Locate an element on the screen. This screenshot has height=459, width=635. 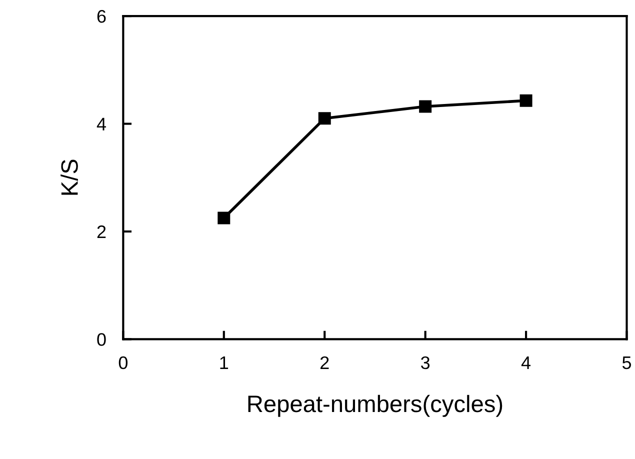
y-tick-label: 0 is located at coordinates (101, 339).